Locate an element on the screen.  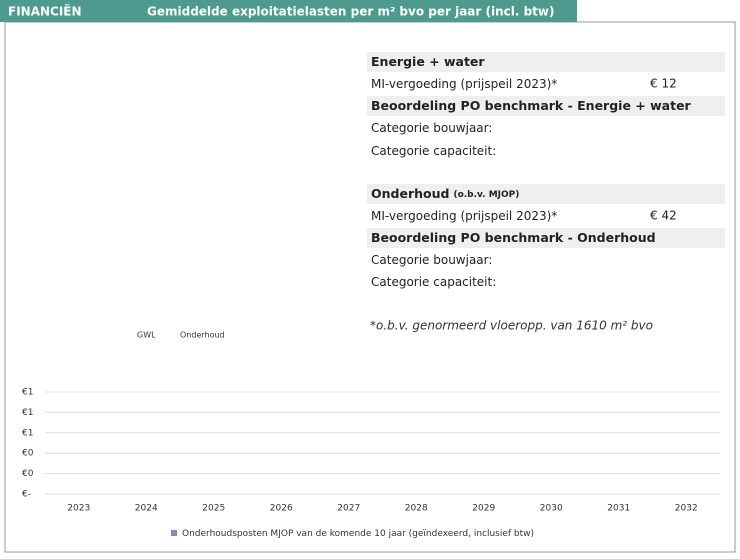
row-heading: Energie + water is located at coordinates (428, 61).